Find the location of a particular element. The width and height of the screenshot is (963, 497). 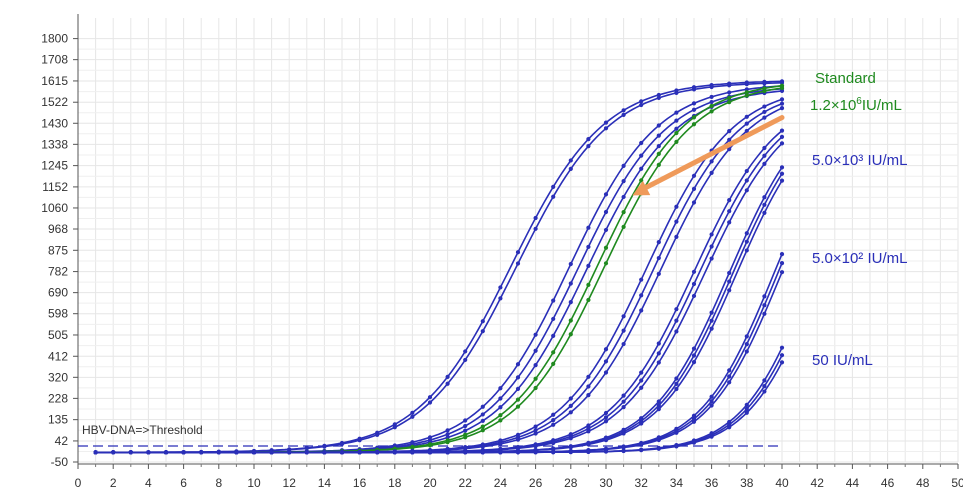

x-tick-label: 48 is located at coordinates (923, 483).